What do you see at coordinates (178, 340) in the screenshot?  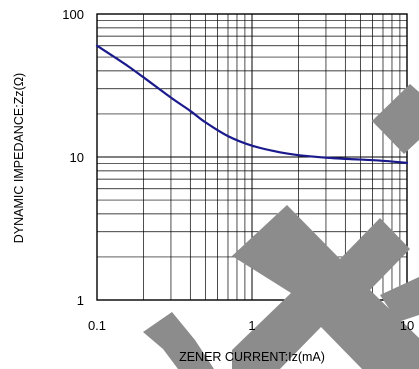 I see `watermark-hook-shape` at bounding box center [178, 340].